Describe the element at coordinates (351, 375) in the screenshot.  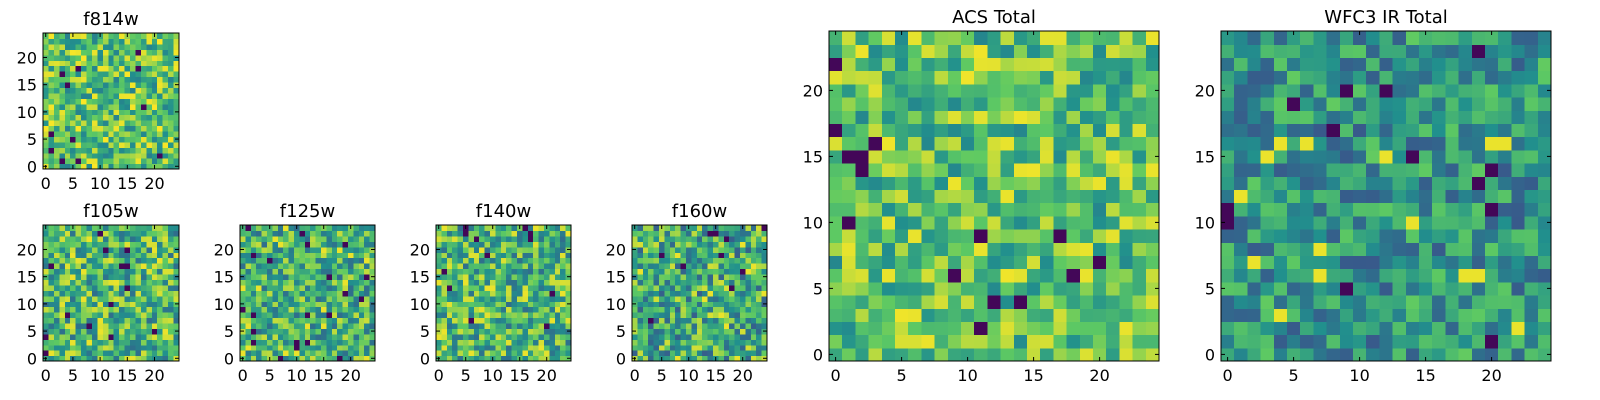
I see `x-tick-label: 20` at that location.